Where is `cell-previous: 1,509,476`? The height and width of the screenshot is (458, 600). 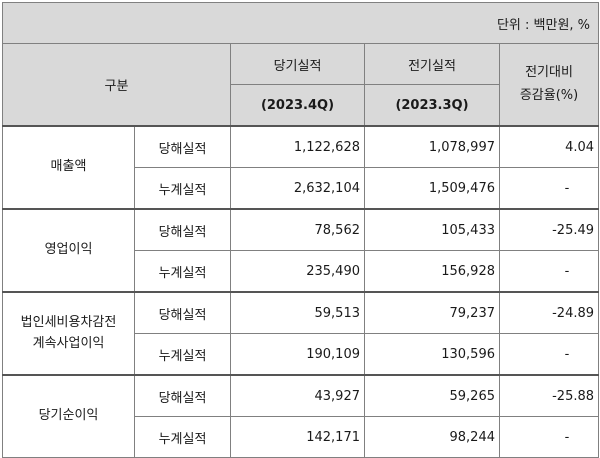 cell-previous: 1,509,476 is located at coordinates (432, 188).